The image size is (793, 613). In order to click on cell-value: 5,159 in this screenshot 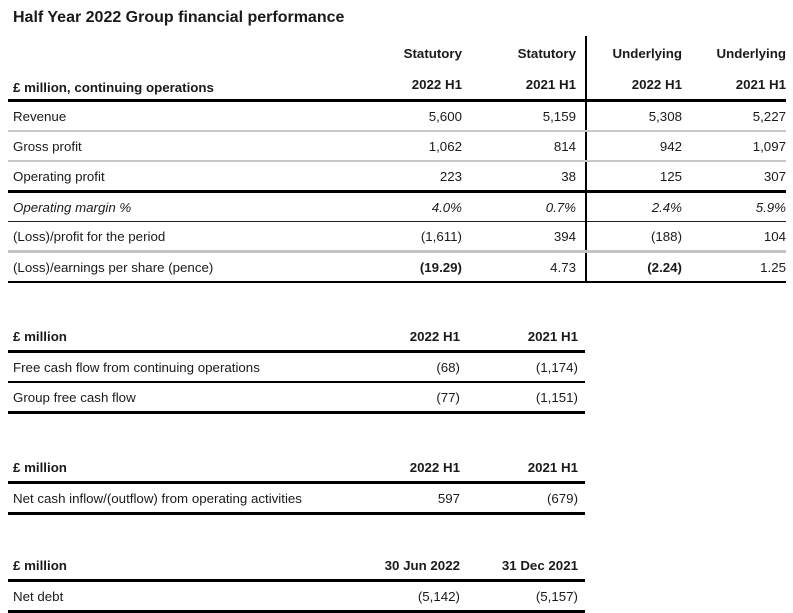, I will do `click(524, 116)`.